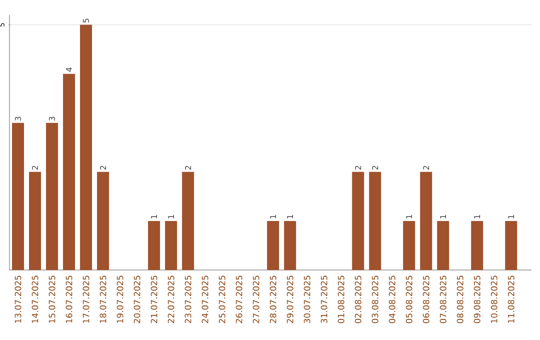  Describe the element at coordinates (443, 300) in the screenshot. I see `x-tick-label: 07.08.2025` at that location.